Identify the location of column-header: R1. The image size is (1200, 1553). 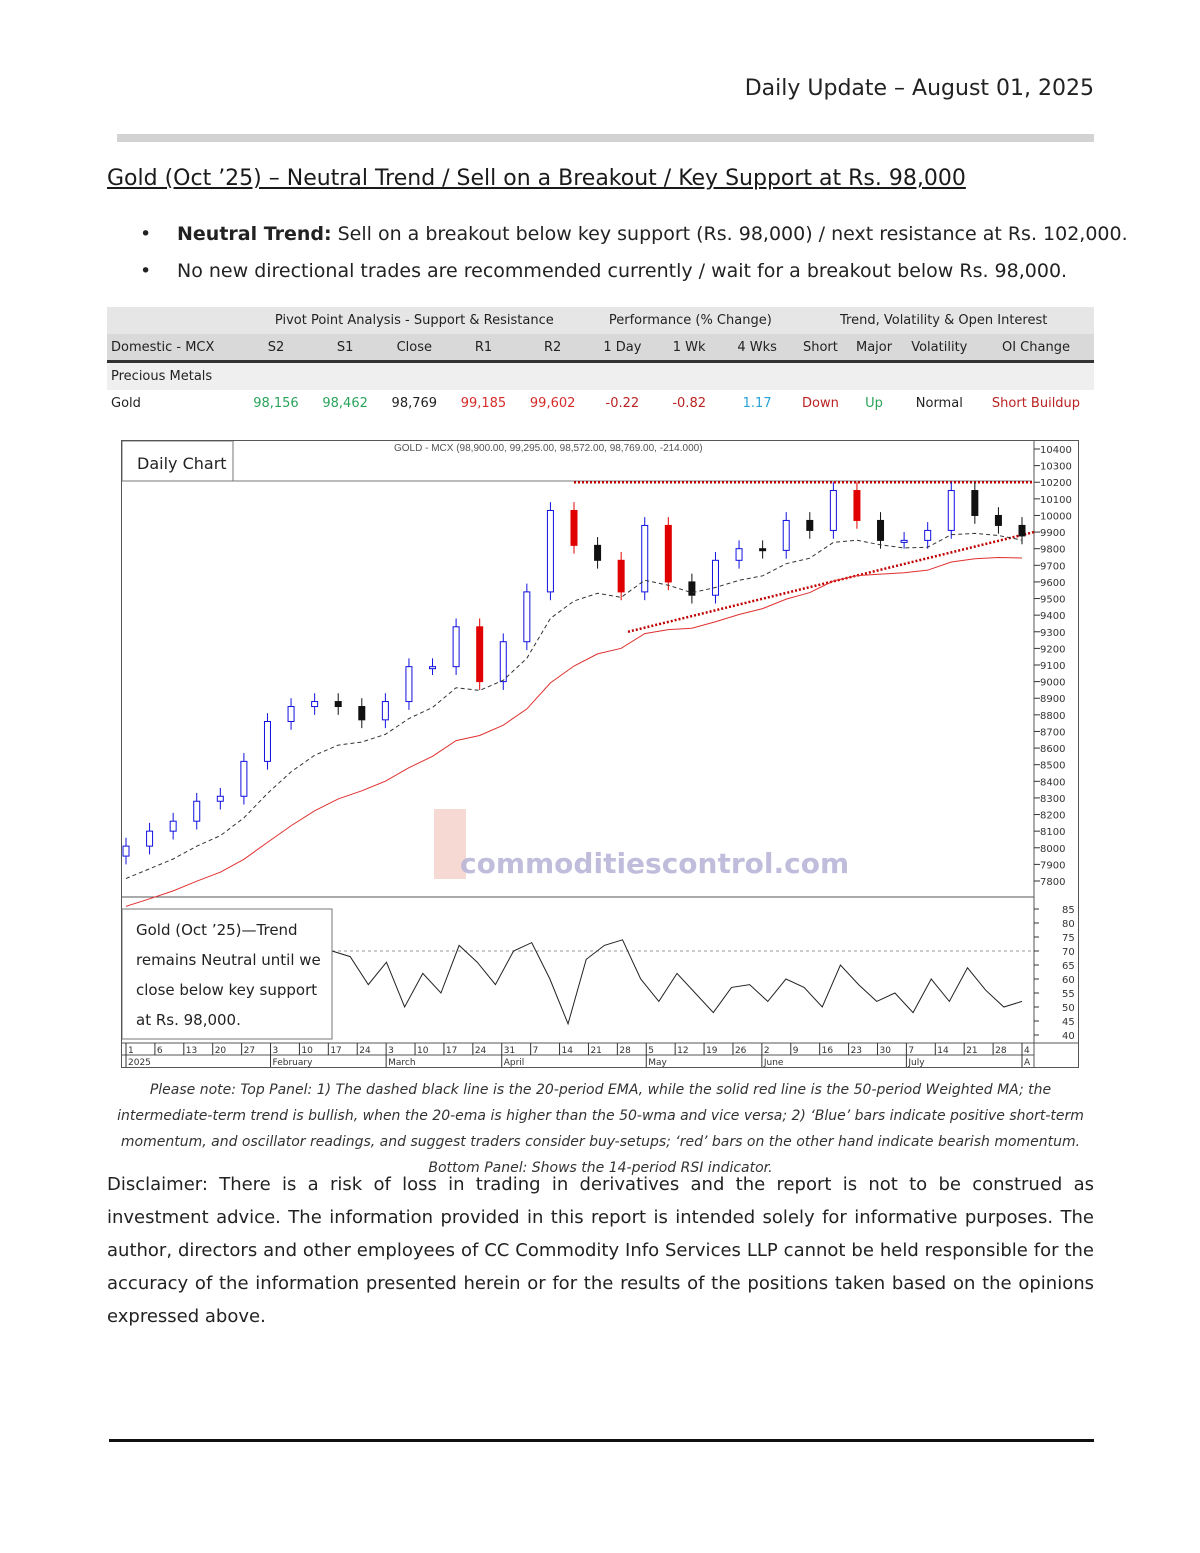
(483, 348).